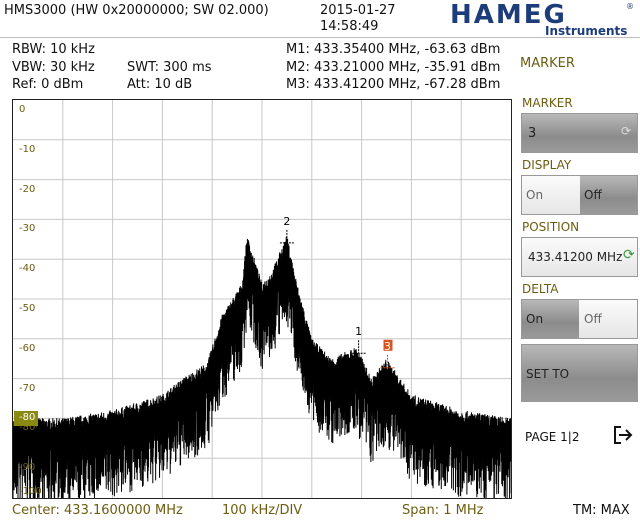  Describe the element at coordinates (608, 319) in the screenshot. I see `delta-off-option: Off` at that location.